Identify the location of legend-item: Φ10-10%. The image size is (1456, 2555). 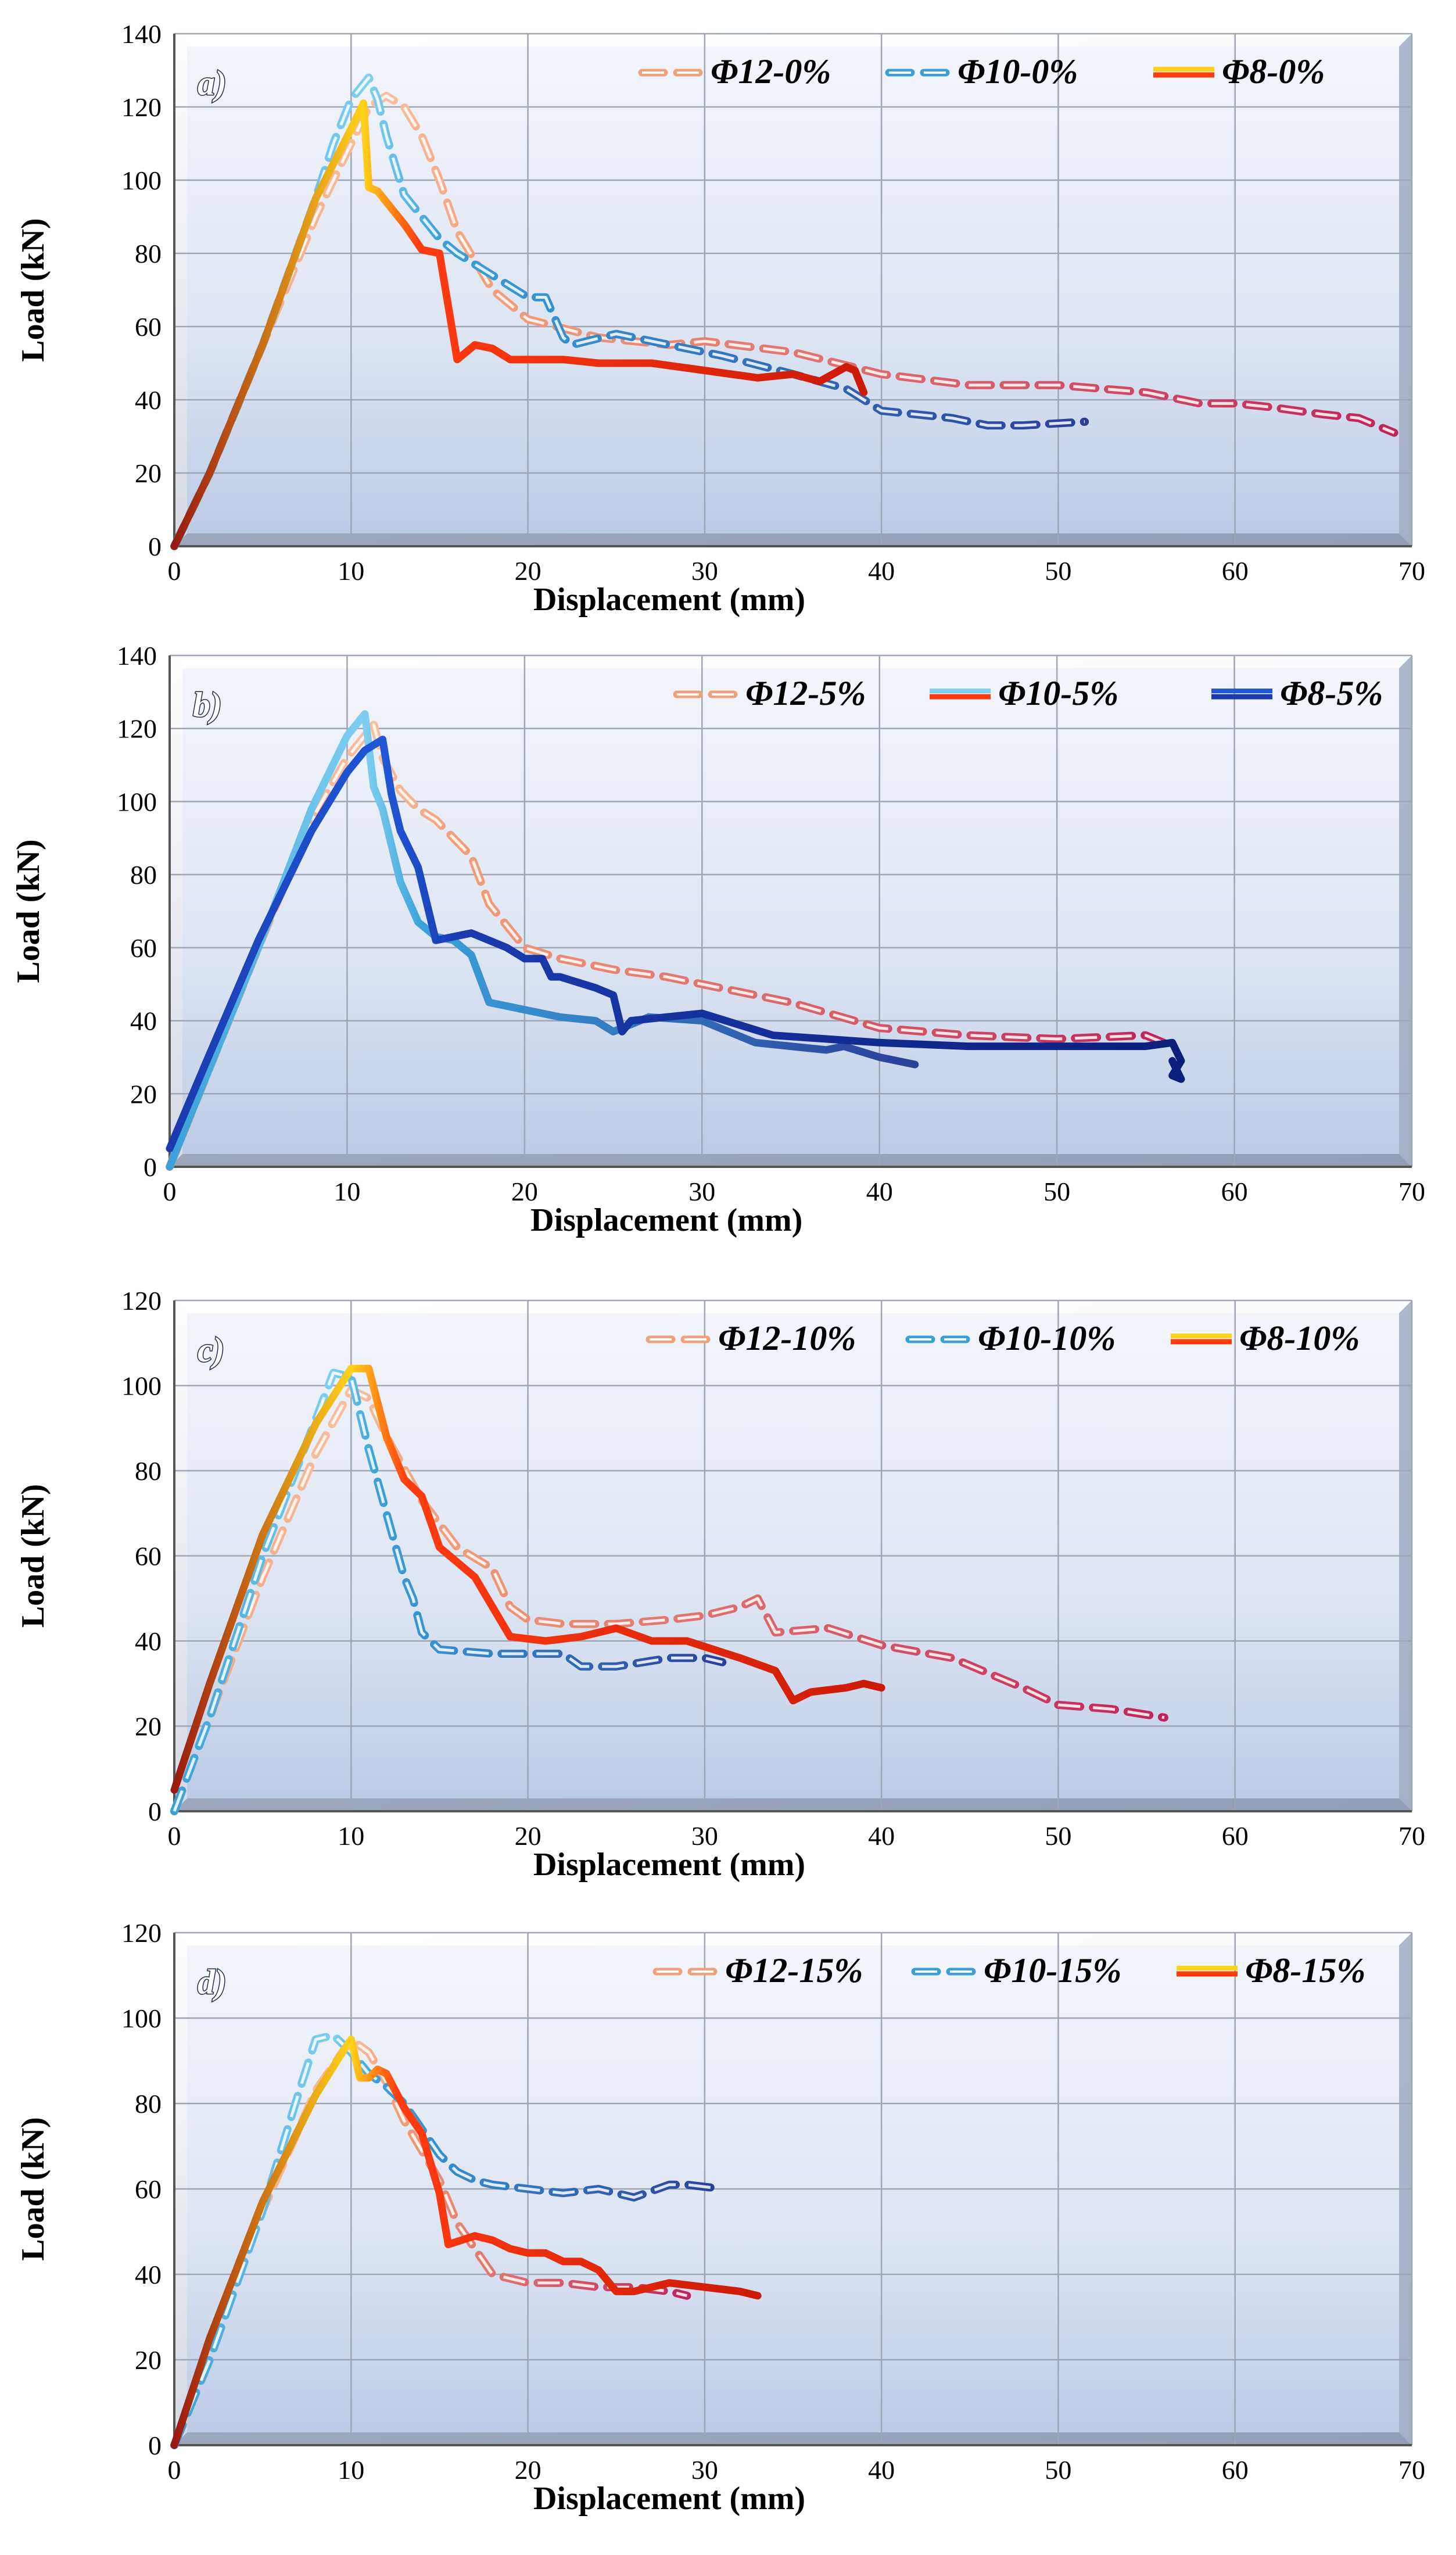
(1011, 1338).